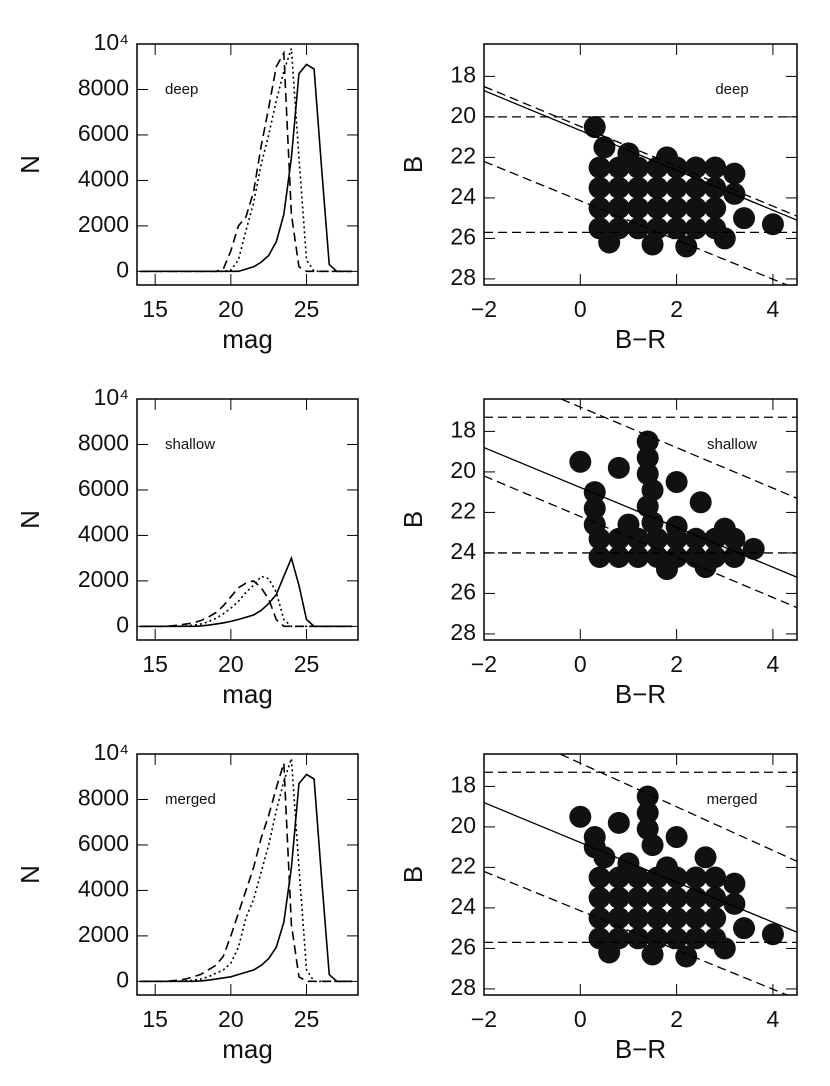 This screenshot has width=830, height=1086. I want to click on annotation: shallow, so click(190, 444).